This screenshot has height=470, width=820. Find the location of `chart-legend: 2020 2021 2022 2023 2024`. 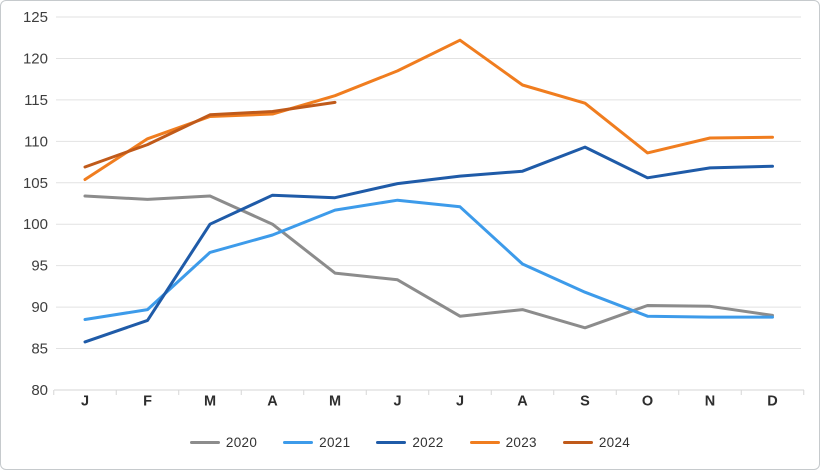

chart-legend: 2020 2021 2022 2023 2024 is located at coordinates (410, 442).